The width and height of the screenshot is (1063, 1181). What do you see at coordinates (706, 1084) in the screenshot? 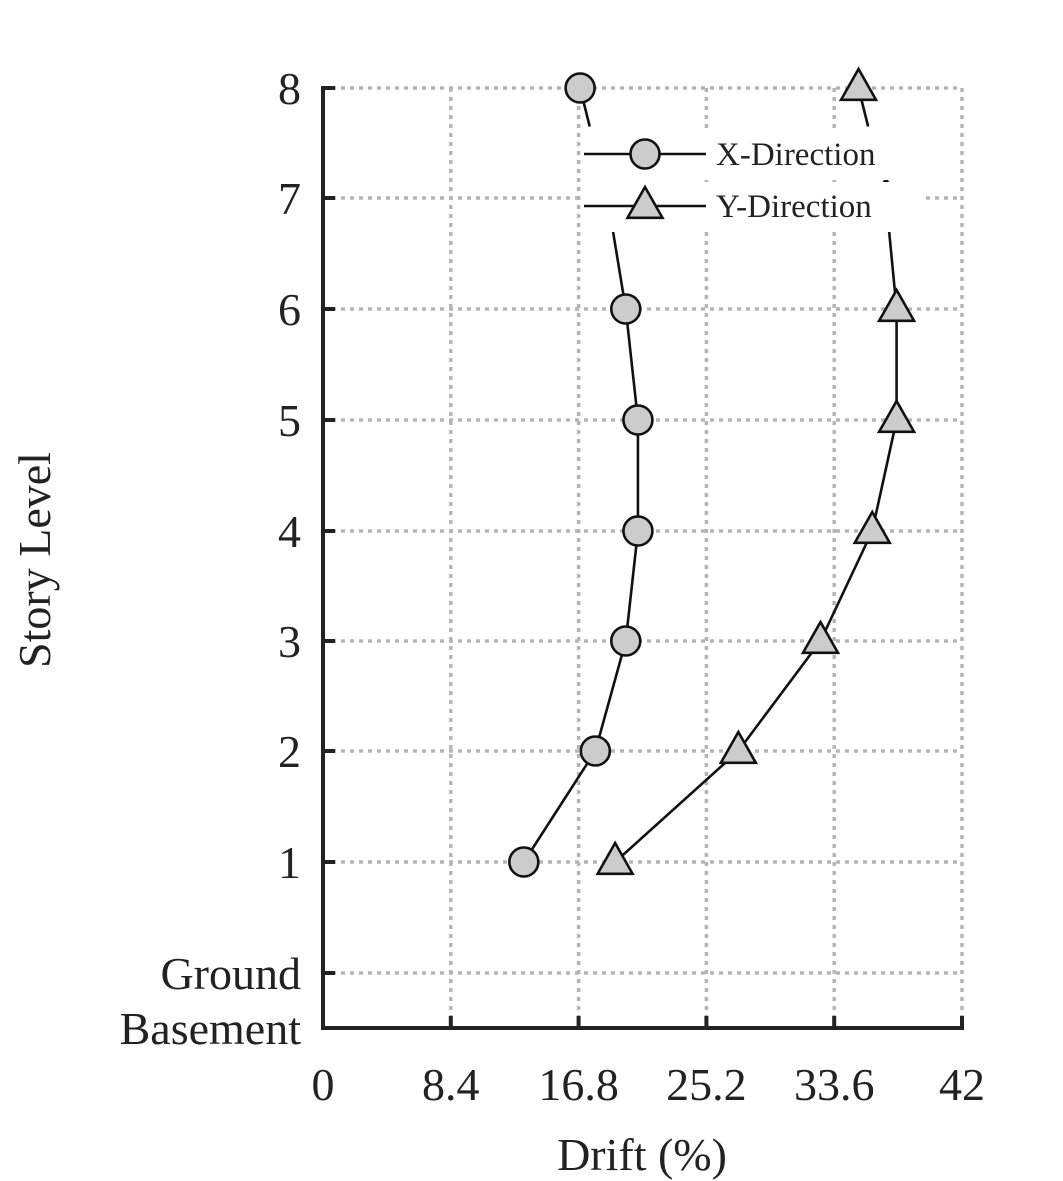
I see `x-tick-label: 25.2` at bounding box center [706, 1084].